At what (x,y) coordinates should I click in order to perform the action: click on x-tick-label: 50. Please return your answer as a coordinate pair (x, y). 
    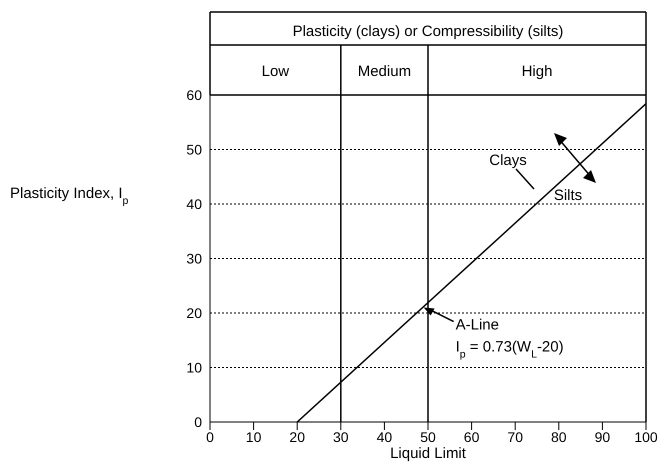
    Looking at the image, I should click on (428, 436).